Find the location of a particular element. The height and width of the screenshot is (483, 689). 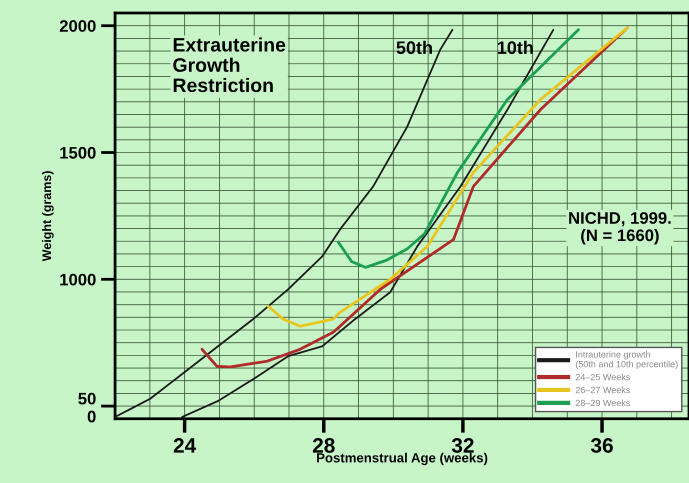

legend-label: Intrauterine growth (50th and 10th percentile) is located at coordinates (627, 360).